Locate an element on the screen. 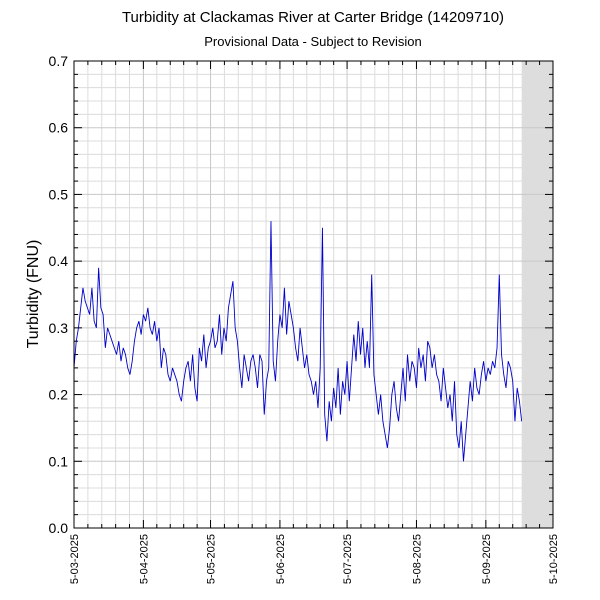  y-axis-label: Turbidity (FNU) is located at coordinates (33, 294).